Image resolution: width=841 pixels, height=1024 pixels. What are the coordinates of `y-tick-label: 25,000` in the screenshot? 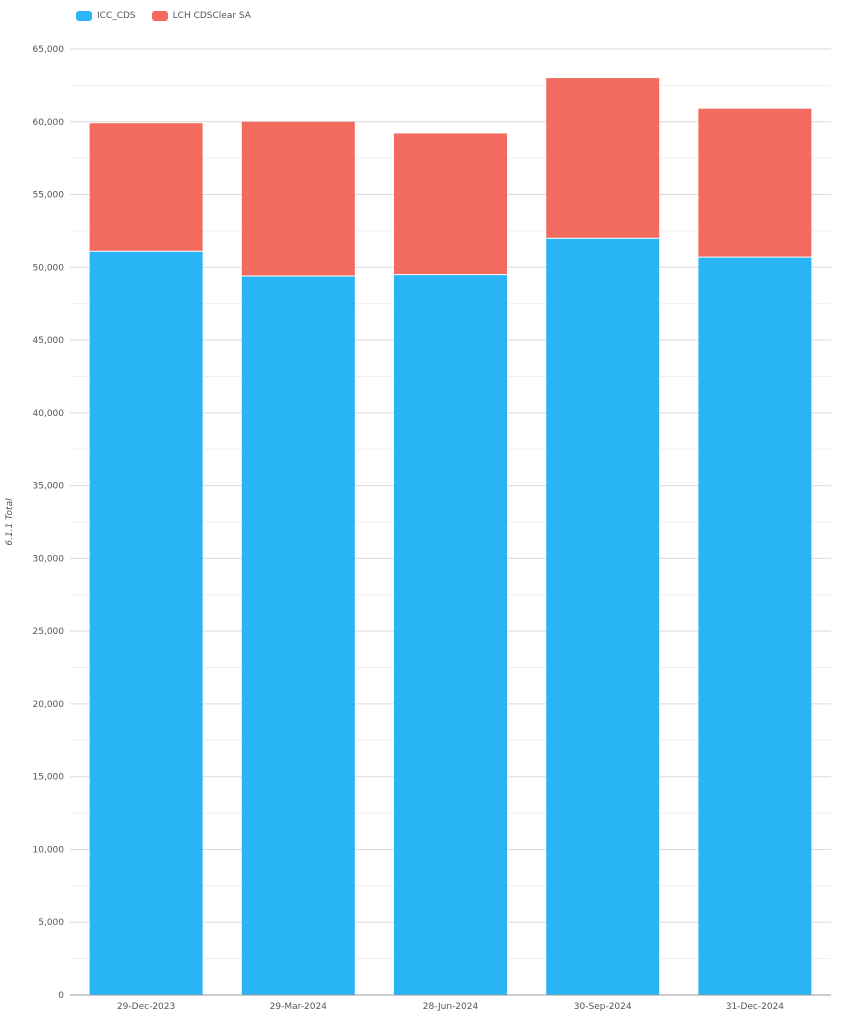 It's located at (49, 632).